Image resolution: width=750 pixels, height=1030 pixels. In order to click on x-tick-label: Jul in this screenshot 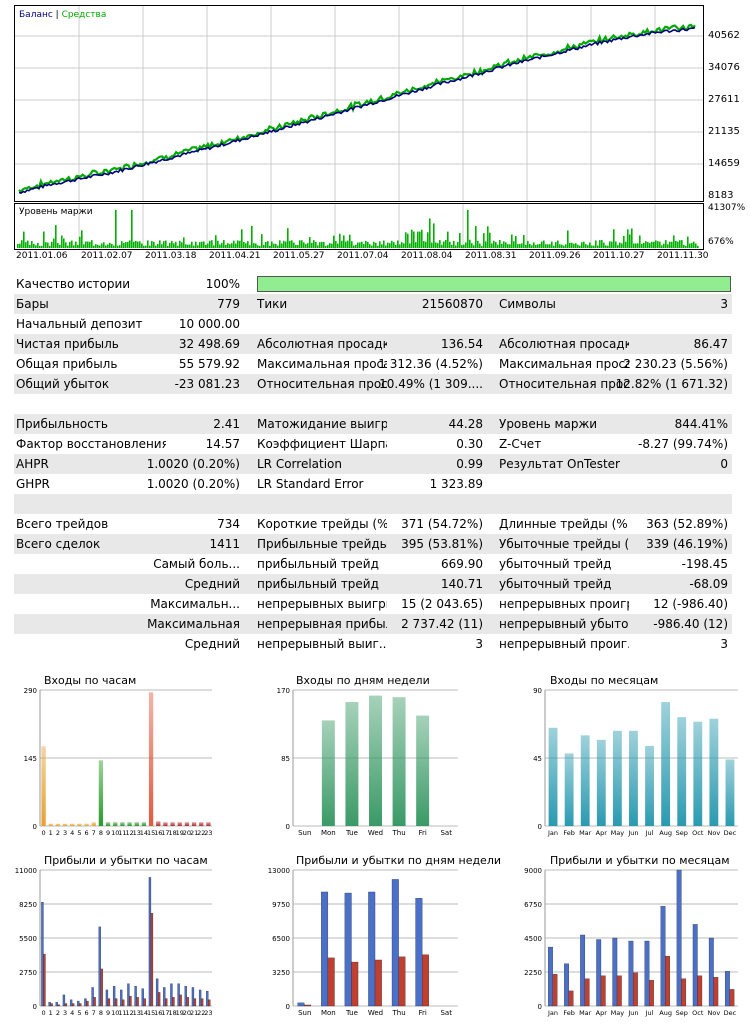, I will do `click(649, 833)`.